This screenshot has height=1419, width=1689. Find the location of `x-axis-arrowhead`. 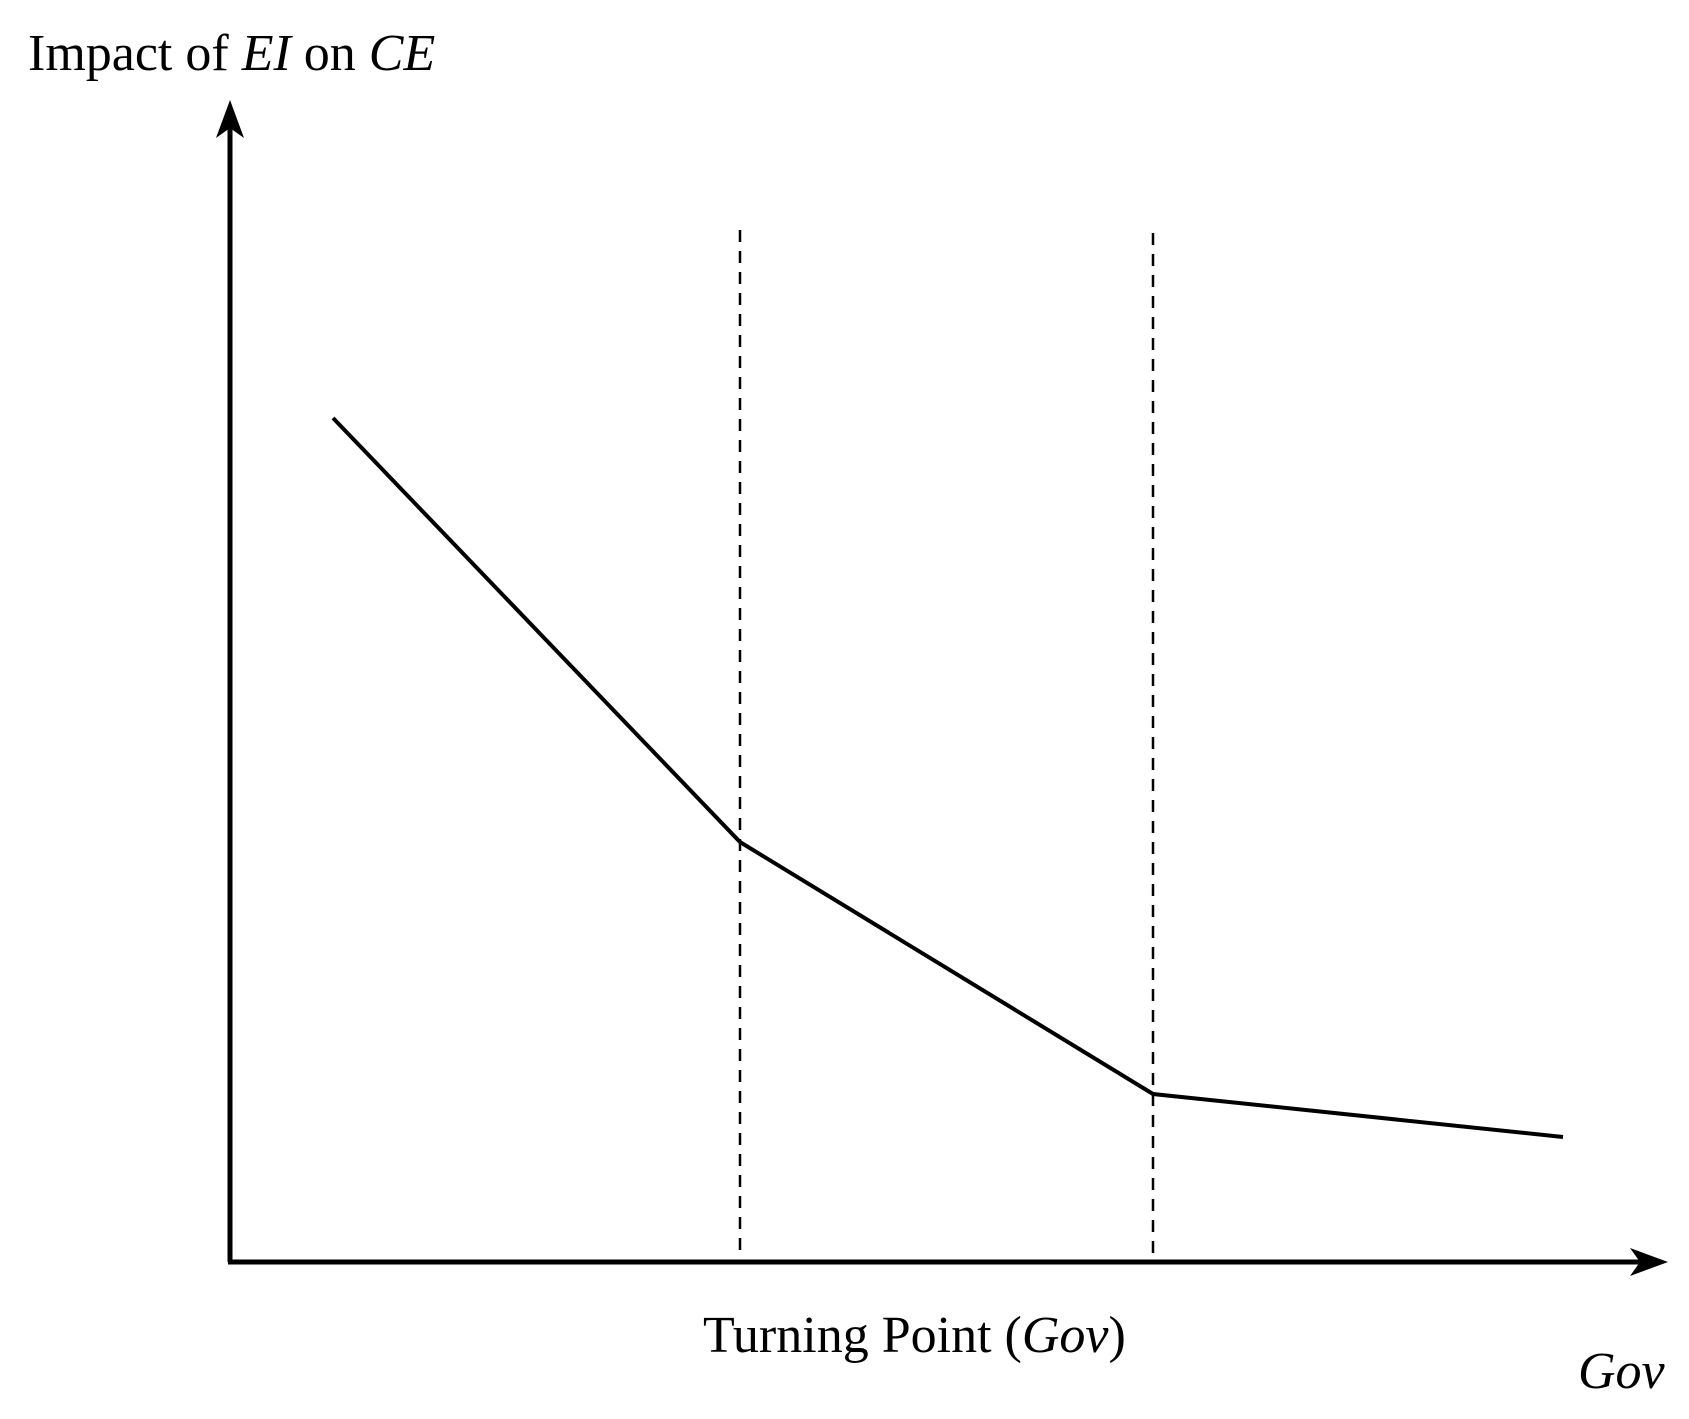

x-axis-arrowhead is located at coordinates (1649, 1262).